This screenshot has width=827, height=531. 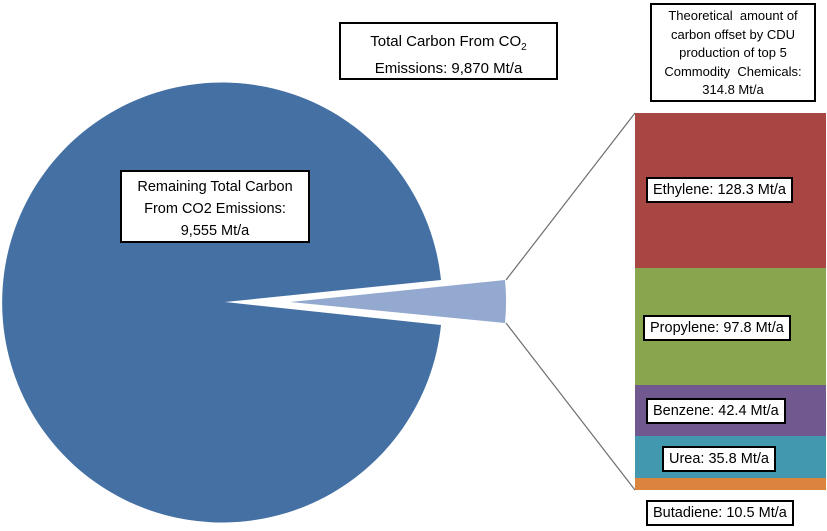 What do you see at coordinates (524, 47) in the screenshot?
I see `total-label-subscript: 2` at bounding box center [524, 47].